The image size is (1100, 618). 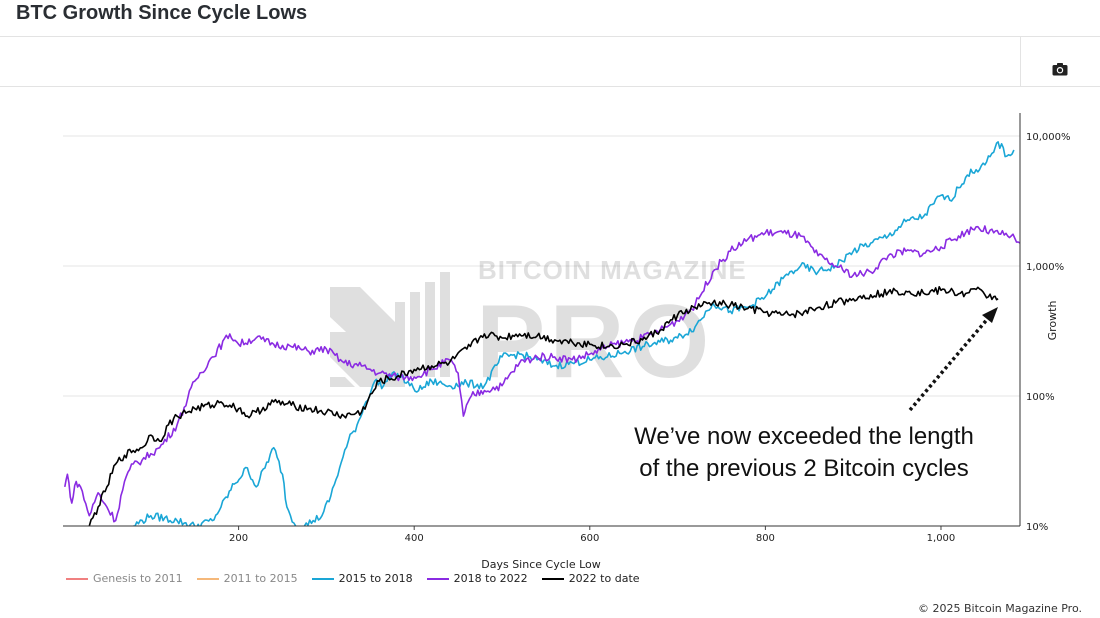 What do you see at coordinates (260, 578) in the screenshot?
I see `legend-label: 2011 to 2015` at bounding box center [260, 578].